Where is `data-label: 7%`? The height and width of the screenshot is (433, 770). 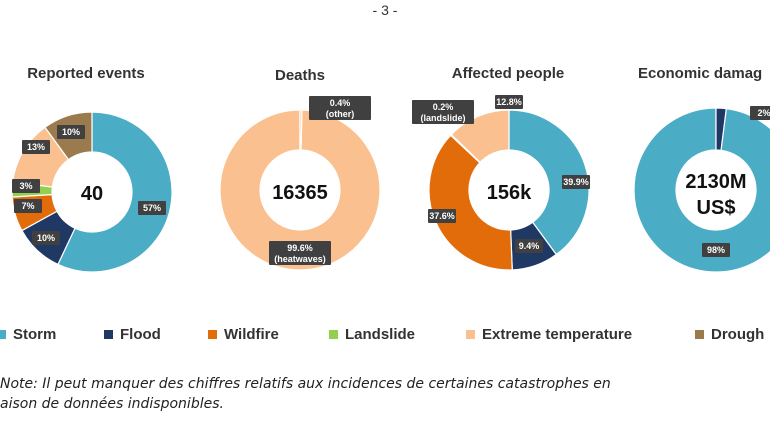
data-label: 7% is located at coordinates (28, 206).